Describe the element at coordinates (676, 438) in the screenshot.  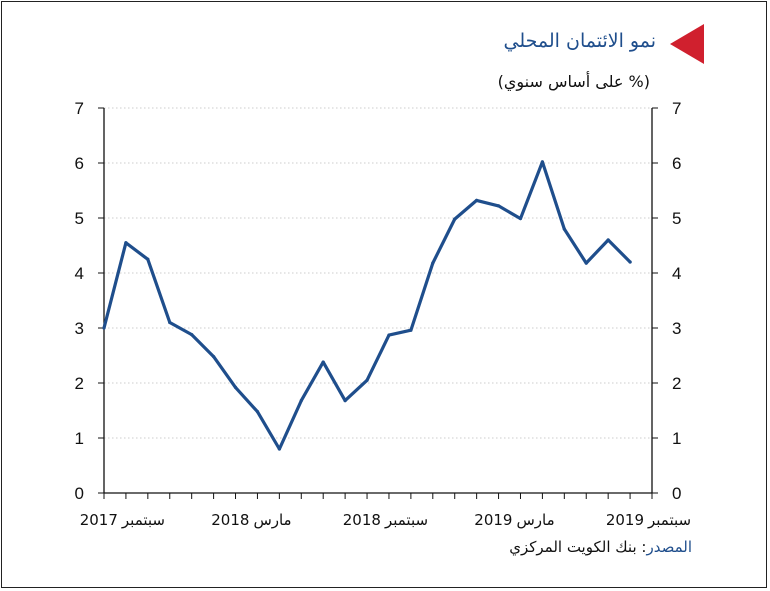
I see `y-tick-label-right: 1` at that location.